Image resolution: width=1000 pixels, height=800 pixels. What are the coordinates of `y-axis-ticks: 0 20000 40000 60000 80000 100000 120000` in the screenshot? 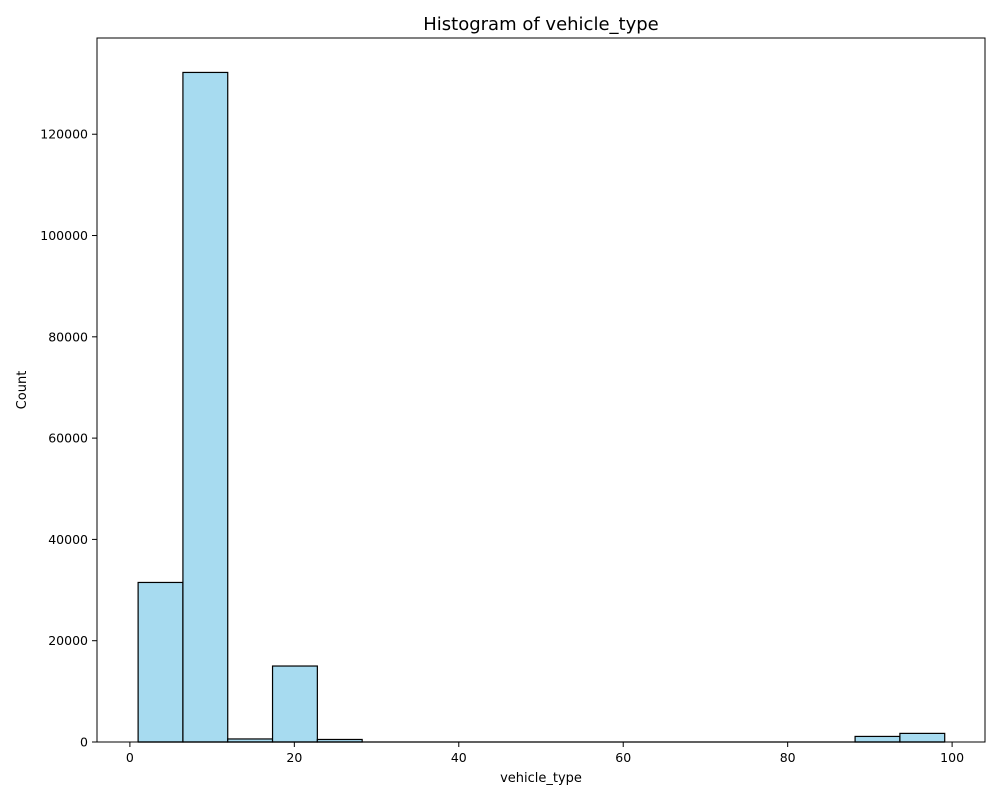 It's located at (68, 438).